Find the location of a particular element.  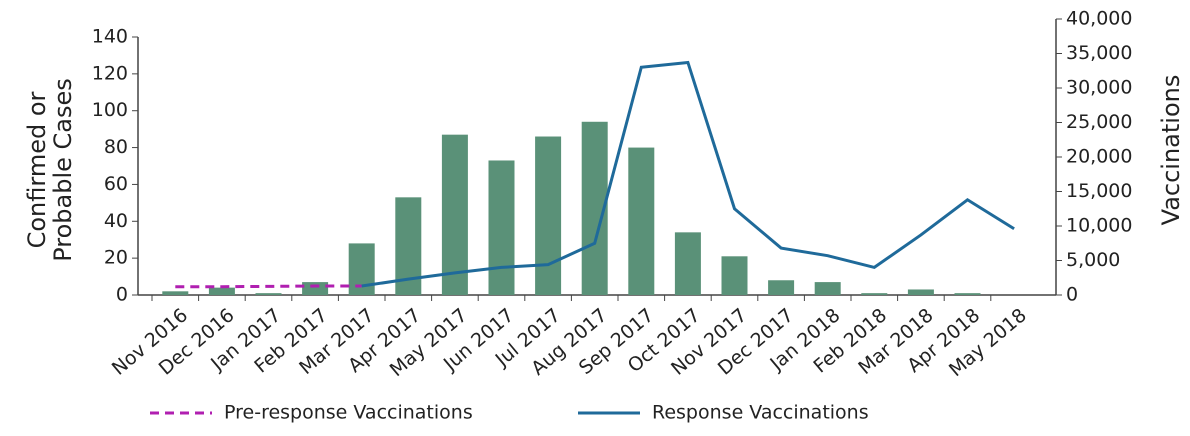

y-tick-label: 0 is located at coordinates (122, 295).